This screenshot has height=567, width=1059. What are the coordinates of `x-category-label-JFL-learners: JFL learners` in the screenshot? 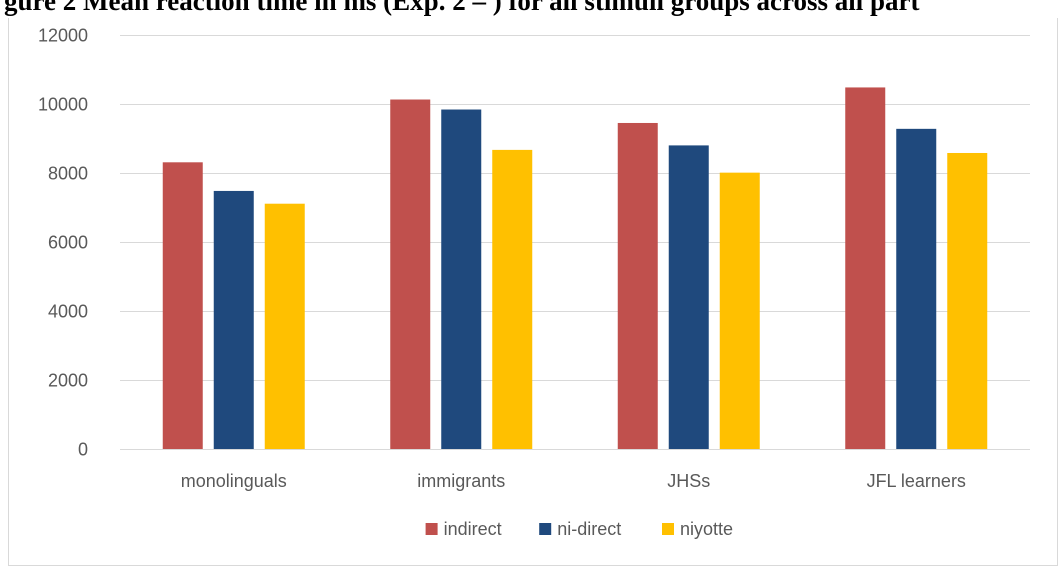 It's located at (916, 481).